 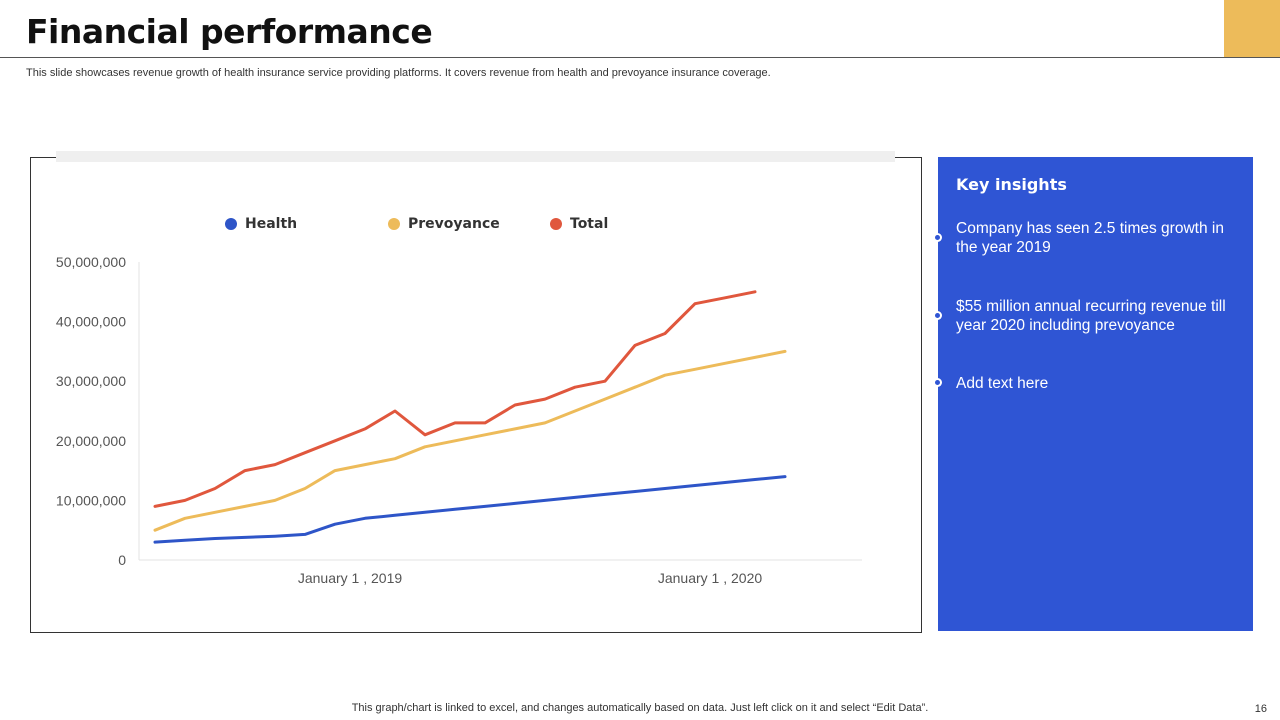 What do you see at coordinates (589, 224) in the screenshot?
I see `legend-label-total: Total` at bounding box center [589, 224].